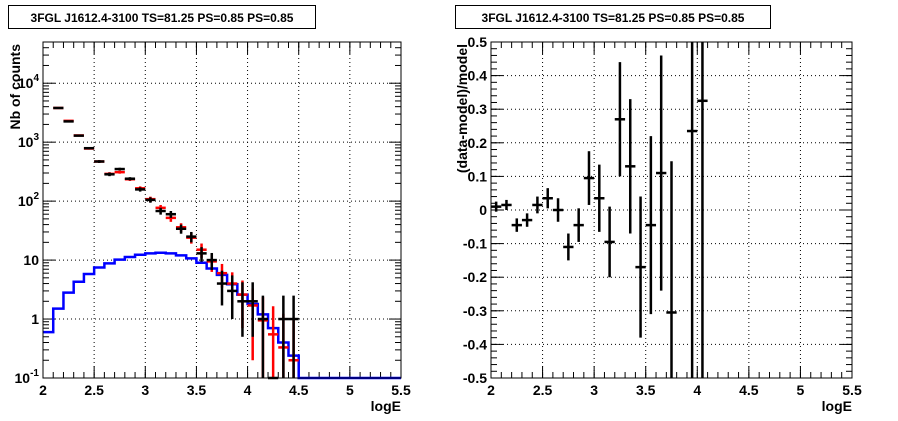 The image size is (898, 421). I want to click on y-tick-label: 10³, so click(29, 141).